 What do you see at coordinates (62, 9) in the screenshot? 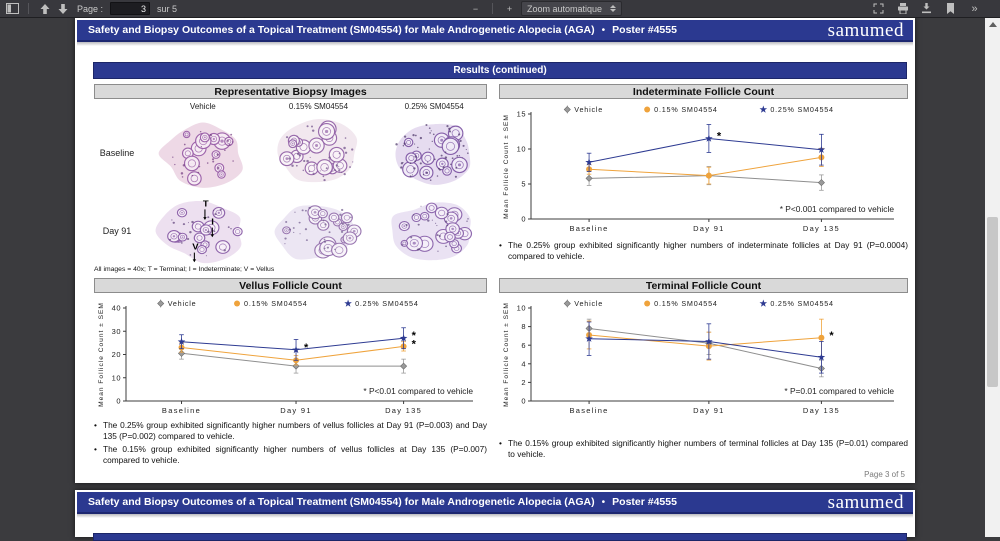
I see `next-page-button` at bounding box center [62, 9].